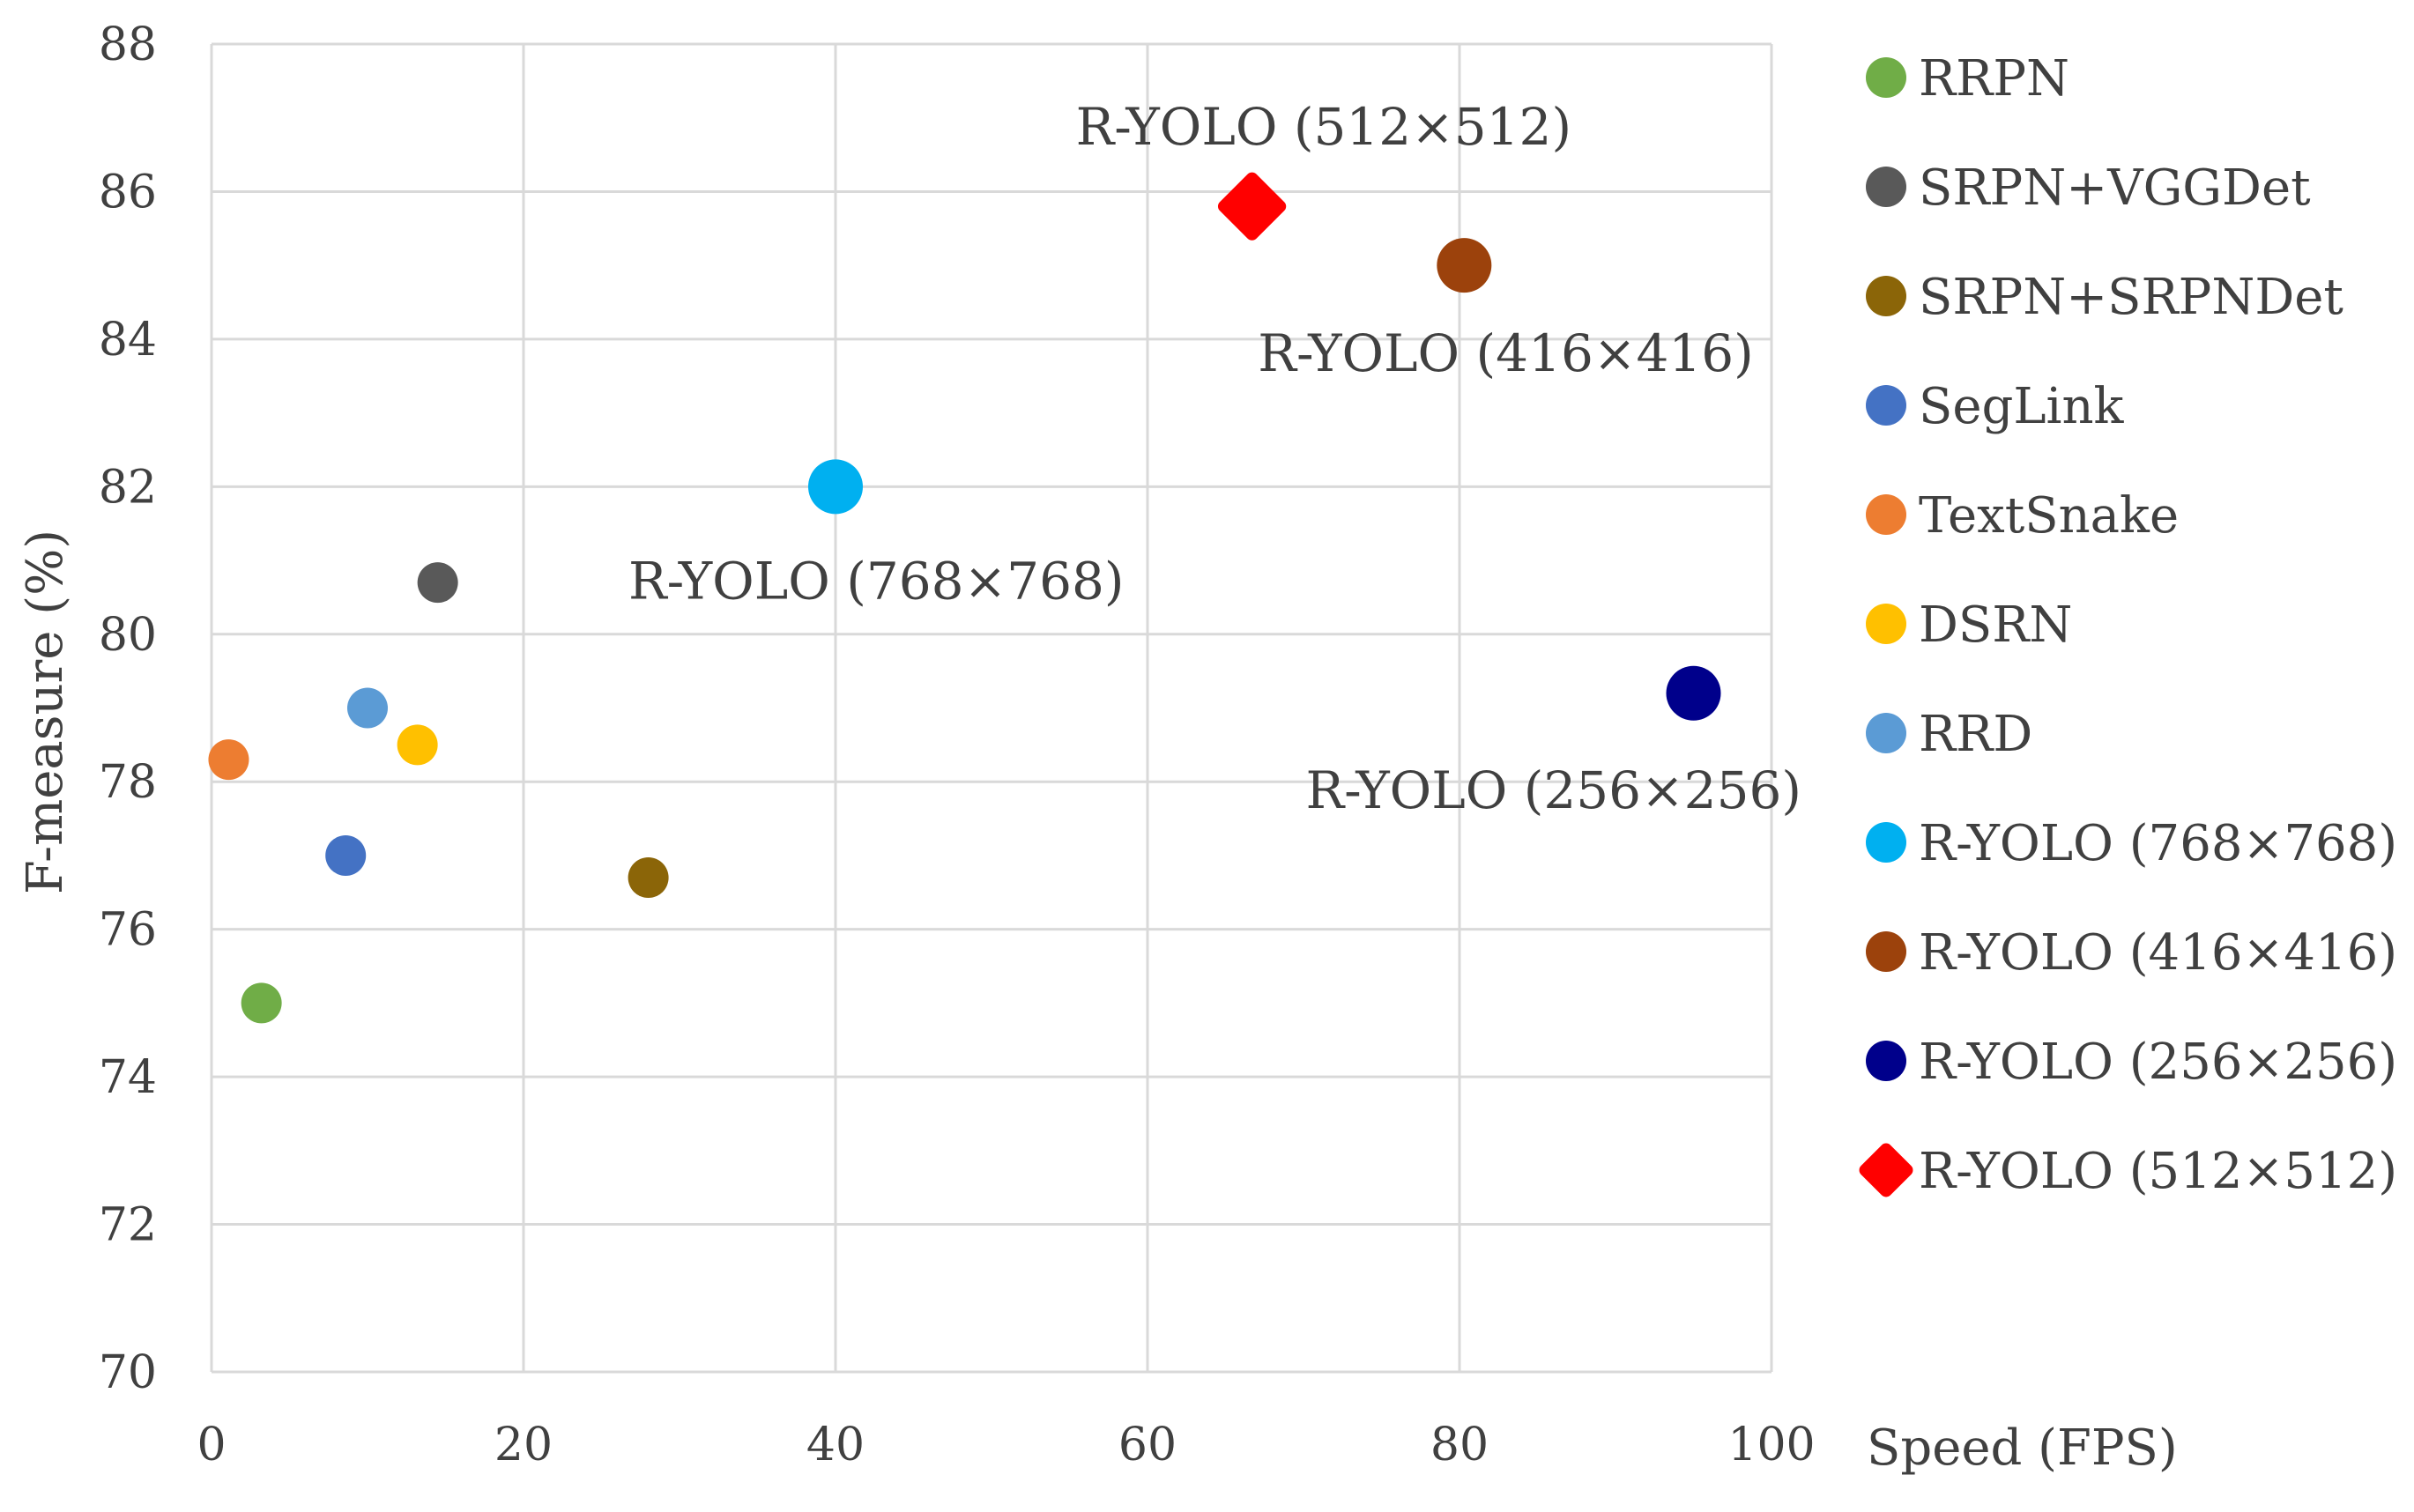 This screenshot has width=2414, height=1512. What do you see at coordinates (128, 1372) in the screenshot?
I see `y-tick-label: 70` at bounding box center [128, 1372].